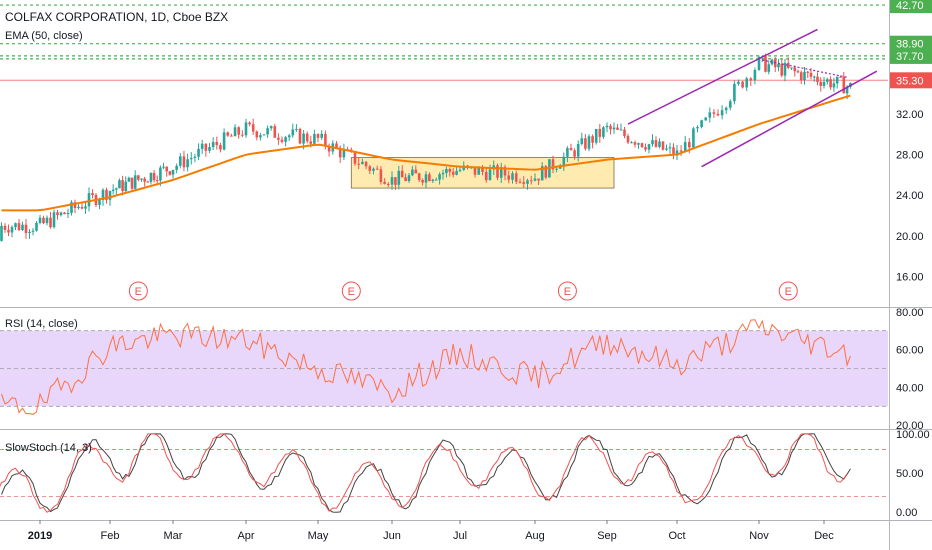 This screenshot has height=550, width=932. Describe the element at coordinates (245, 536) in the screenshot. I see `x-tick-label: Apr` at that location.